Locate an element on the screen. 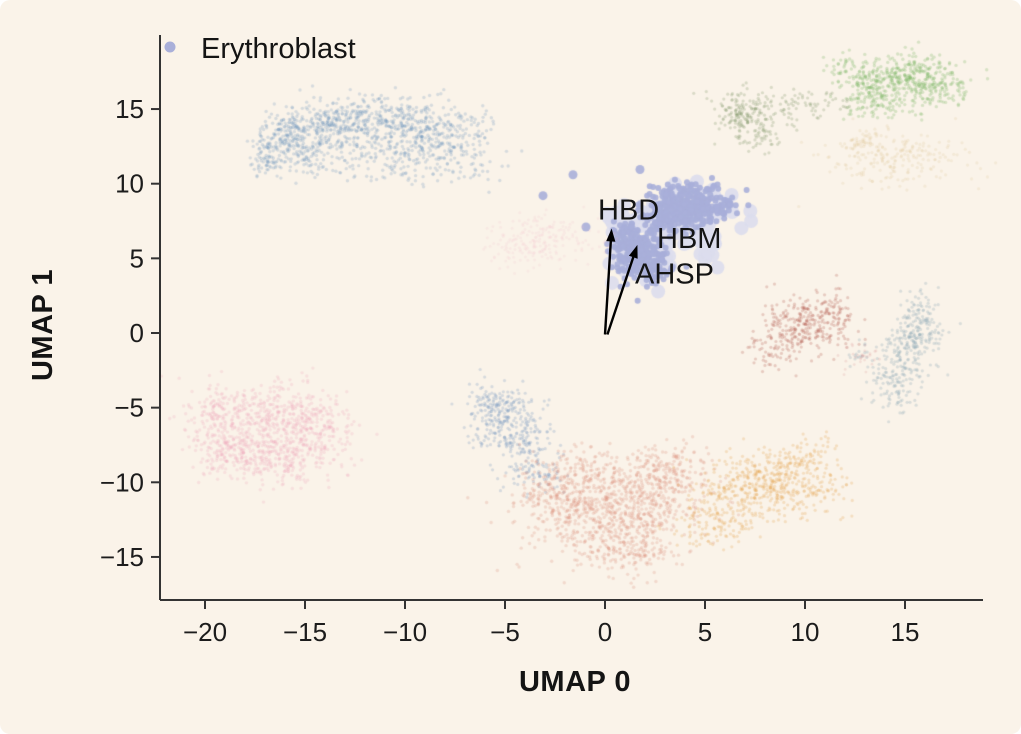 The image size is (1021, 734). gene-annotation-label: AHSP is located at coordinates (674, 275).